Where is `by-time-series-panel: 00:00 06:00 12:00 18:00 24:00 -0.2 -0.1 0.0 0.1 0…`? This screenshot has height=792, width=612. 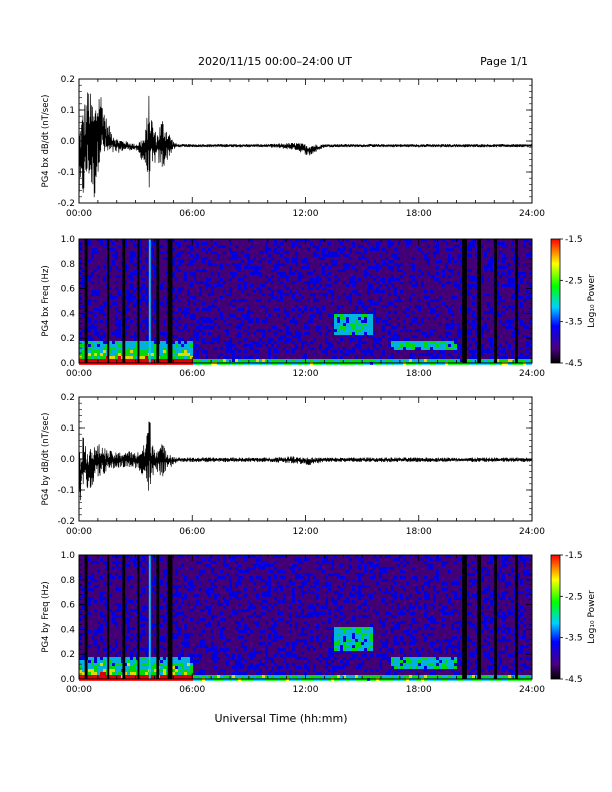 by-time-series-panel: 00:00 06:00 12:00 18:00 24:00 -0.2 -0.1 0.0 0.1 0… is located at coordinates (293, 465).